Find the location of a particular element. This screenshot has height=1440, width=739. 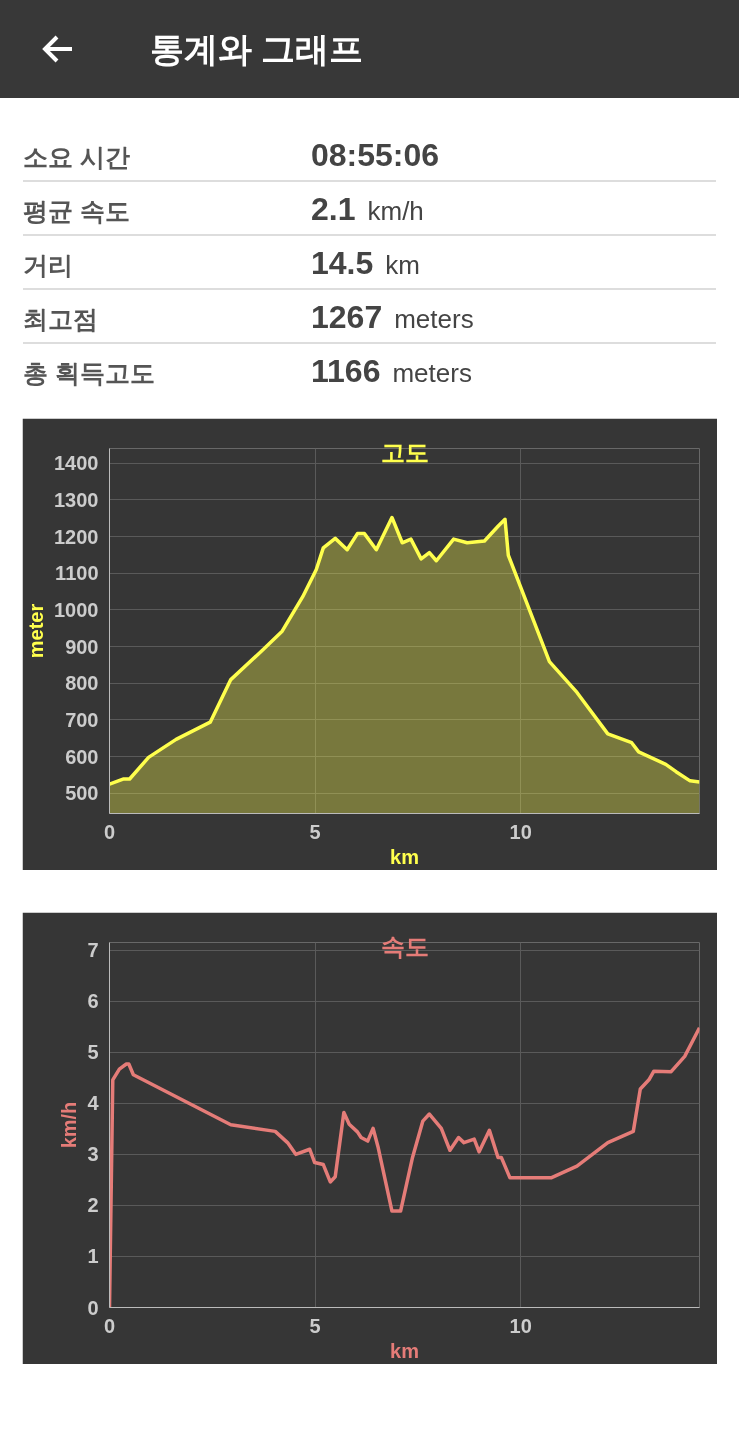

text: 거리 is located at coordinates (48, 265).